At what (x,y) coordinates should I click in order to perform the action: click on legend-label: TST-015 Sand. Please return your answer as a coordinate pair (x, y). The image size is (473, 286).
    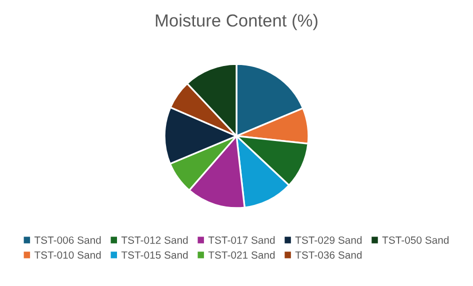
    Looking at the image, I should click on (154, 255).